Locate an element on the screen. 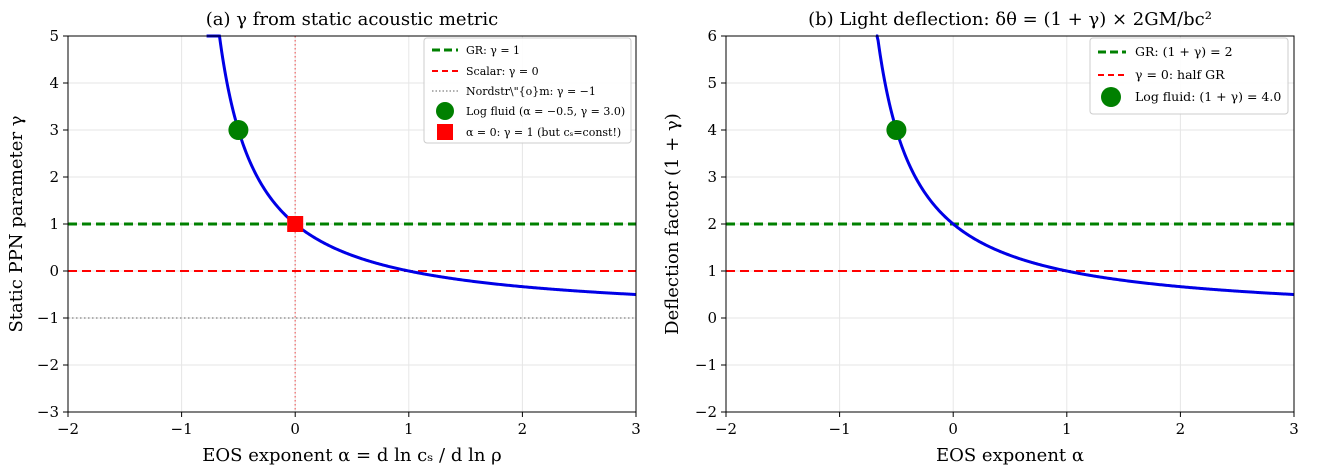 This screenshot has height=468, width=1323. y-tick-label: 6 is located at coordinates (712, 36).